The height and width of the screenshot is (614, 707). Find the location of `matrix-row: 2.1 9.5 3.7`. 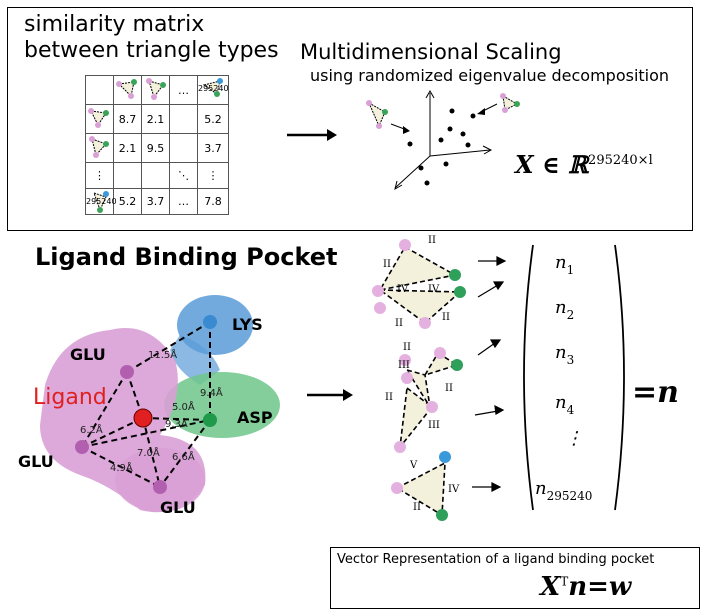

matrix-row: 2.1 9.5 3.7 is located at coordinates (157, 148).